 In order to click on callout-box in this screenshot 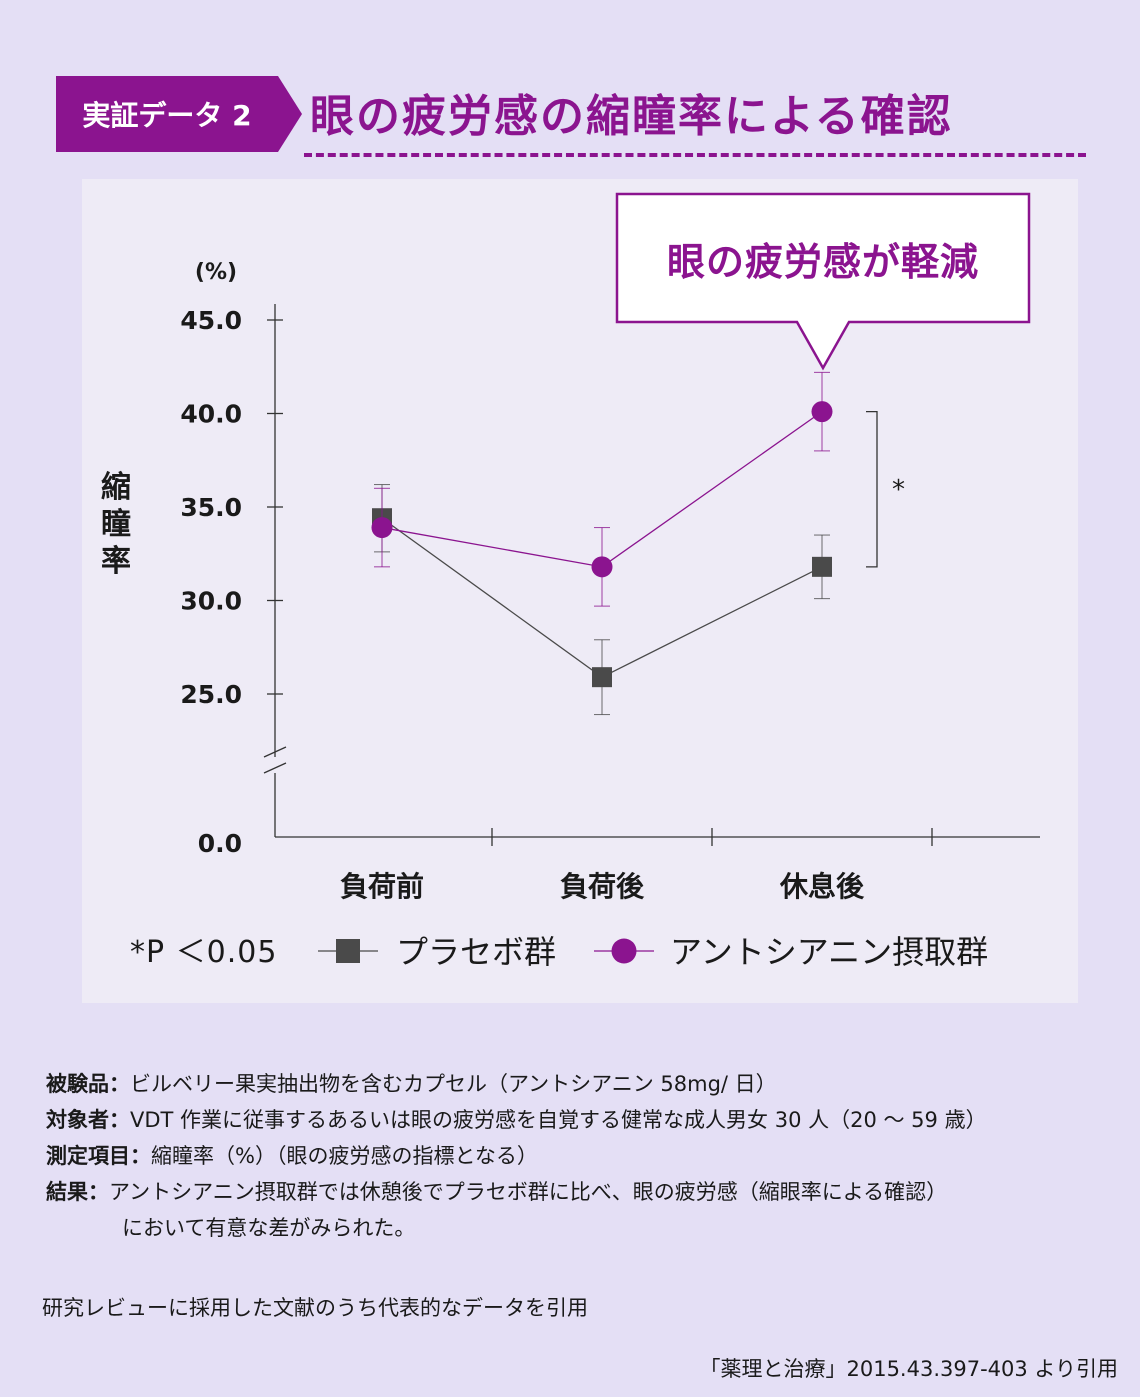, I will do `click(823, 281)`.